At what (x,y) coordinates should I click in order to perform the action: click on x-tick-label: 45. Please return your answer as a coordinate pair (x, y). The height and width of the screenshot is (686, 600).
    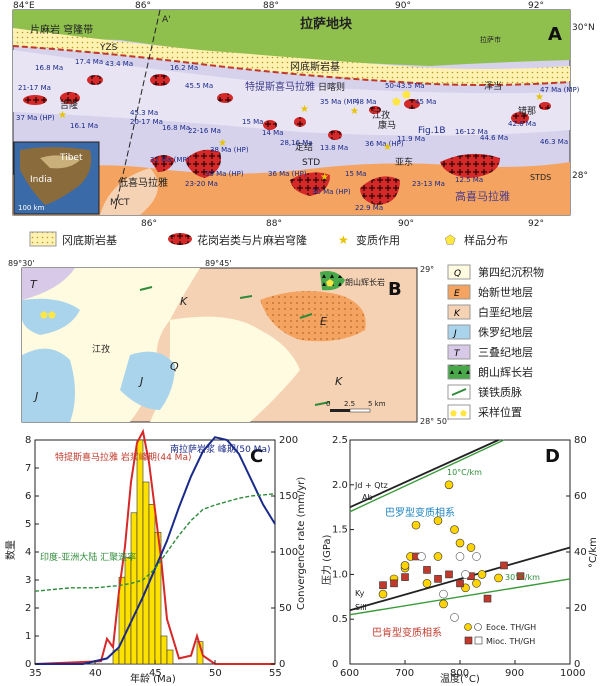
    Looking at the image, I should click on (155, 673).